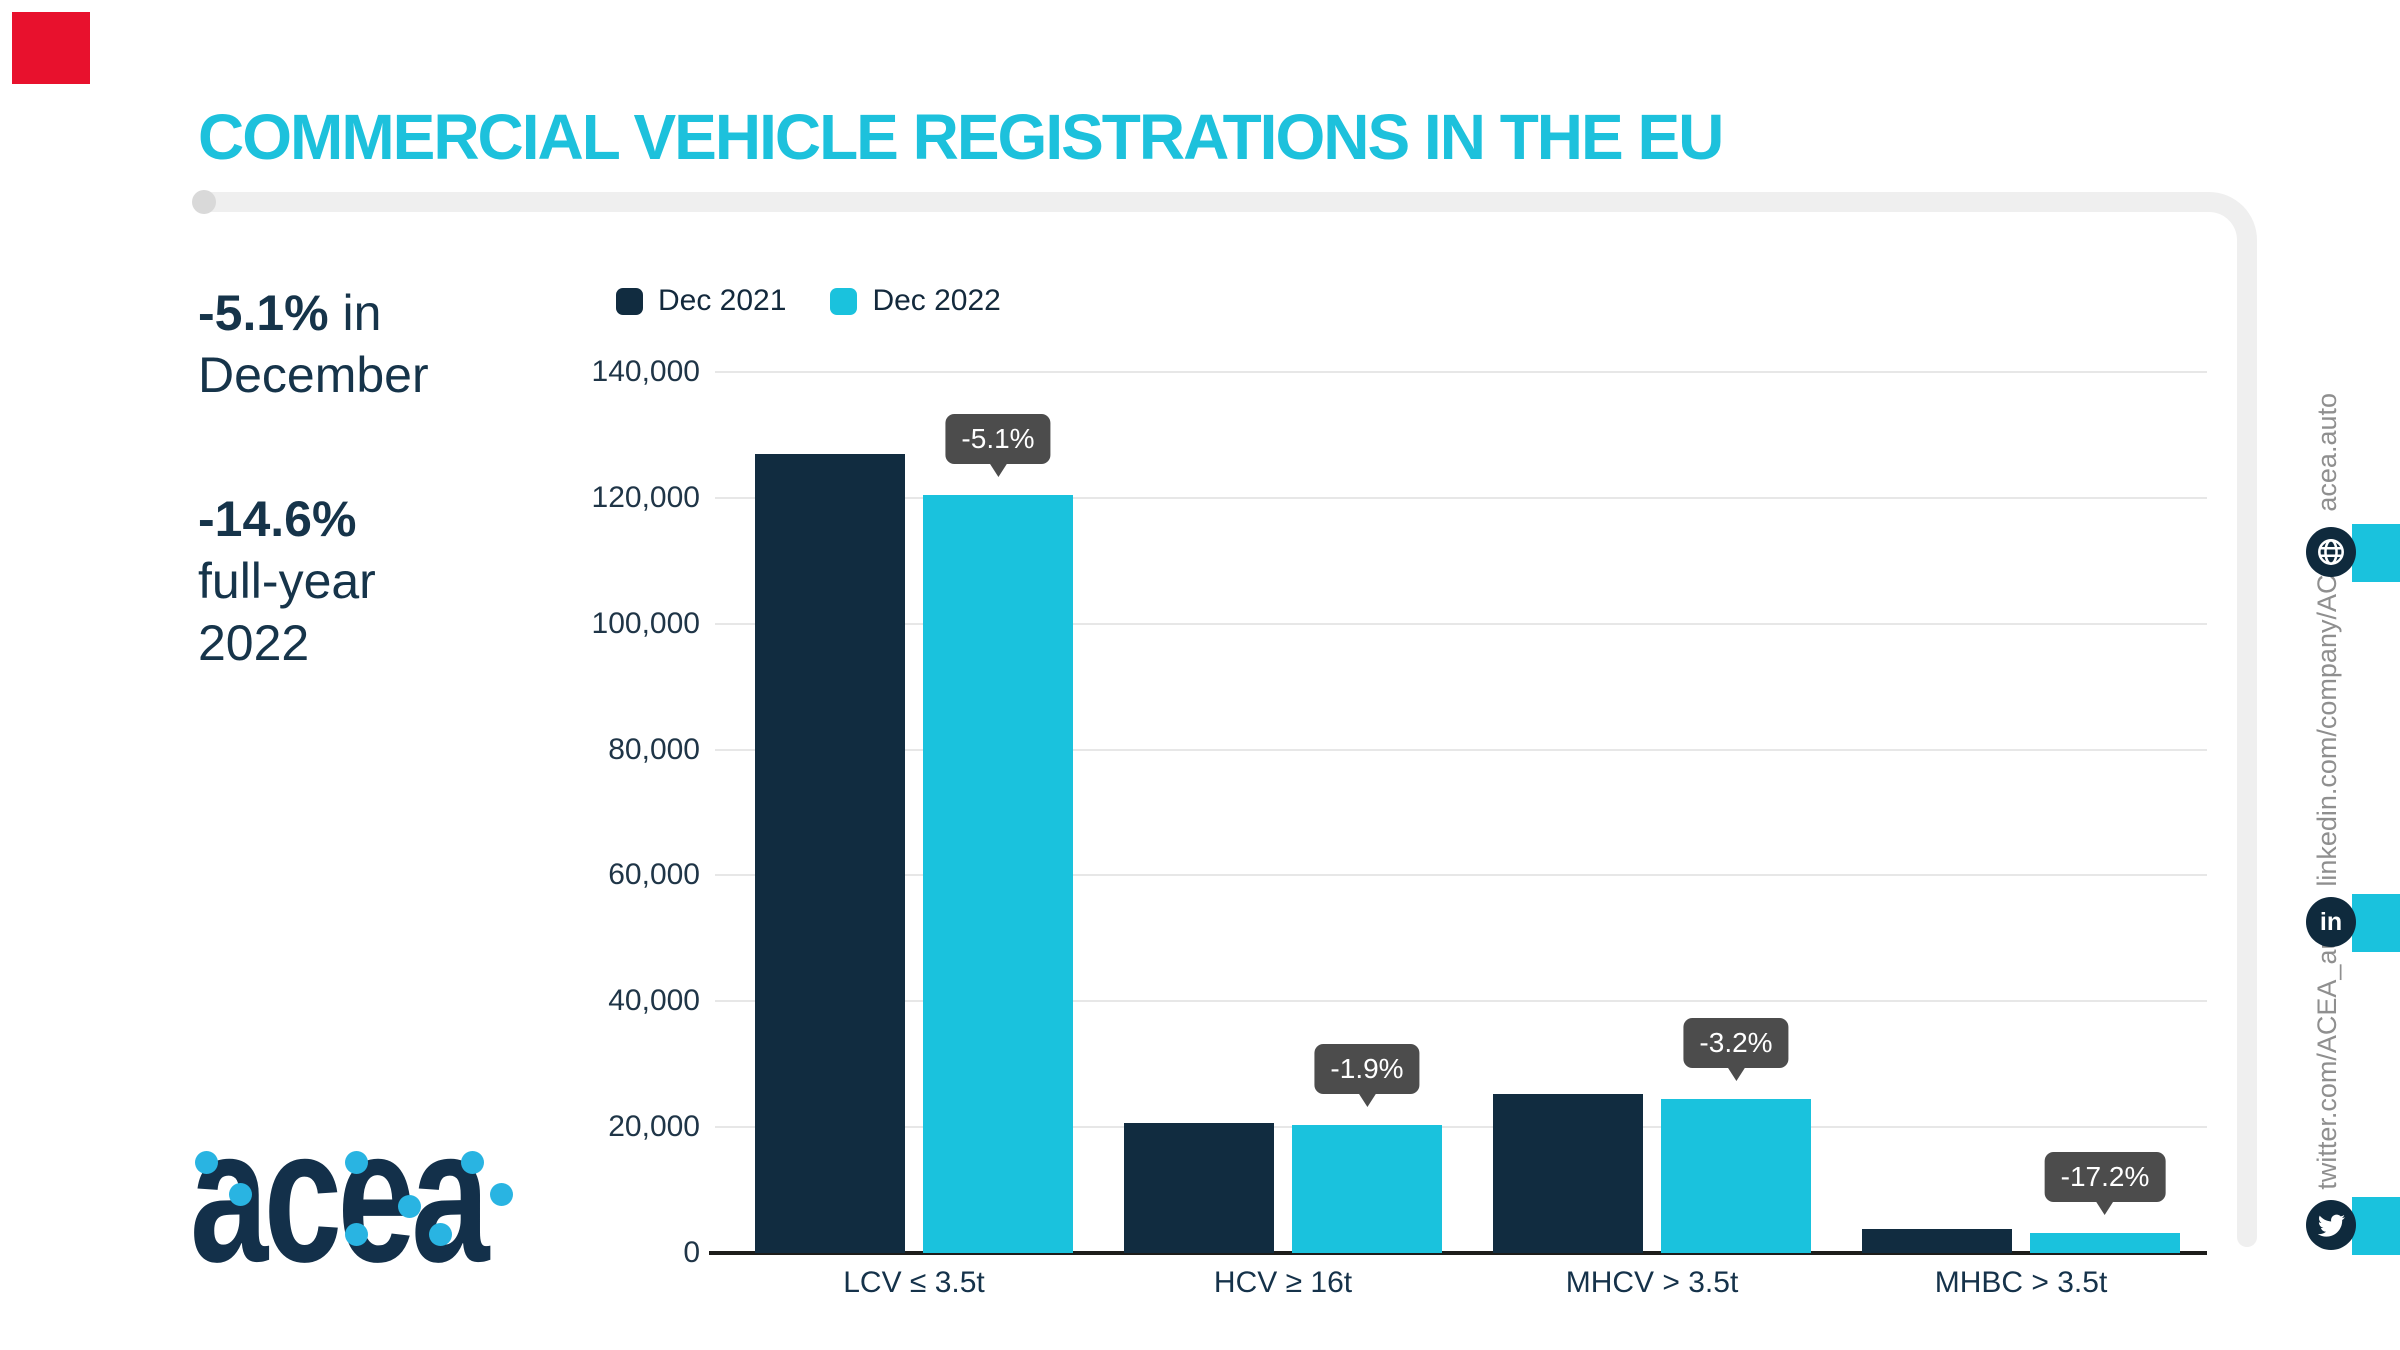 This screenshot has height=1350, width=2400. I want to click on x-axis-label: MHBC > 3.5t, so click(2021, 1282).